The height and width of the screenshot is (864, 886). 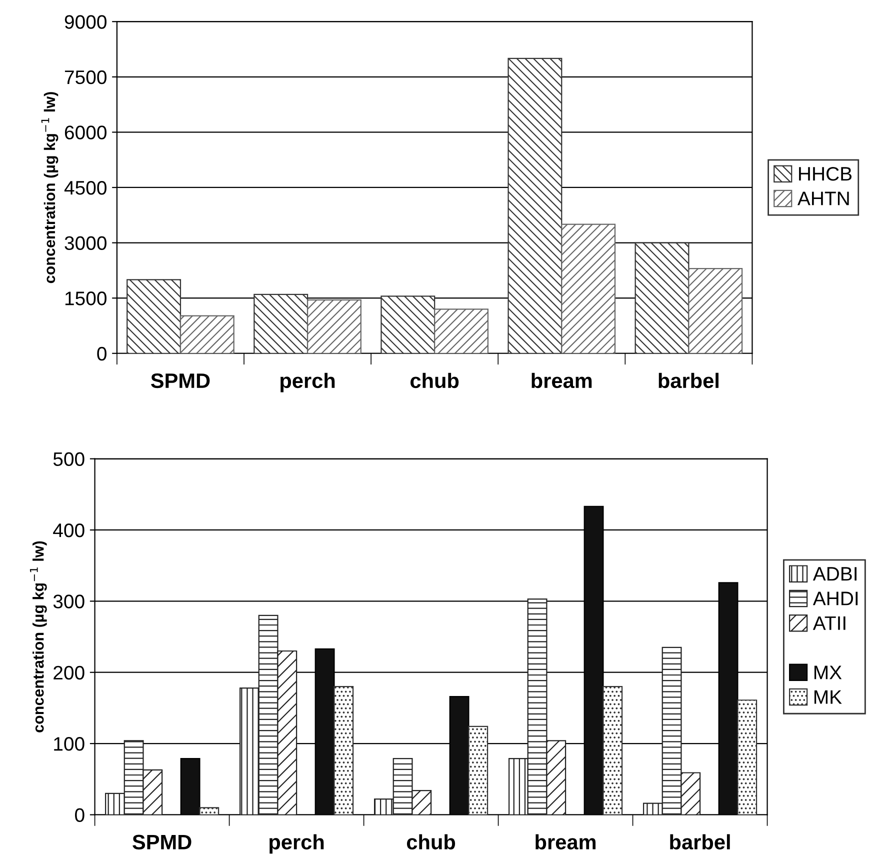 What do you see at coordinates (85, 243) in the screenshot?
I see `y-tick-label: 3000` at bounding box center [85, 243].